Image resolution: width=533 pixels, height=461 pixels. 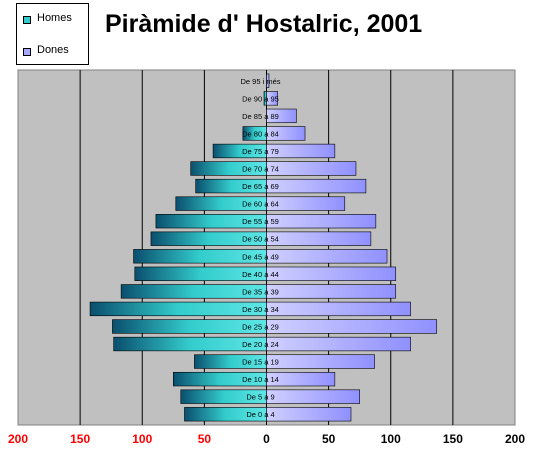 I want to click on category-label: De 15 a 19, so click(x=260, y=362).